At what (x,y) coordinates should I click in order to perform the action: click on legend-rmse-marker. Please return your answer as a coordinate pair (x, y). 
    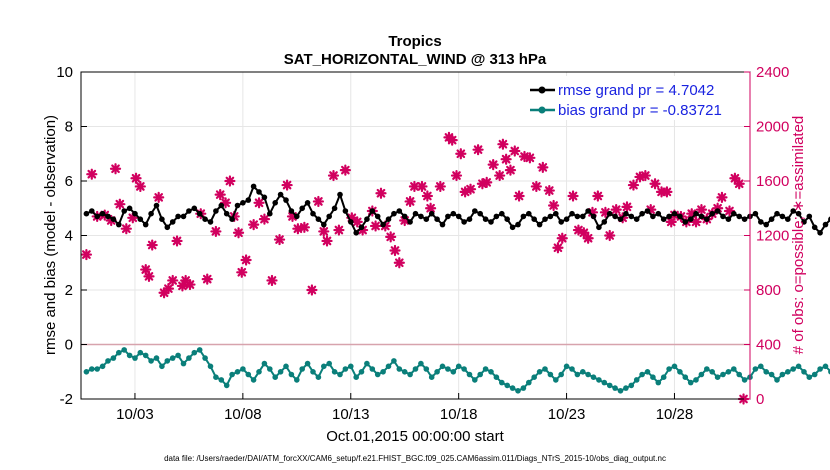
    Looking at the image, I should click on (542, 90).